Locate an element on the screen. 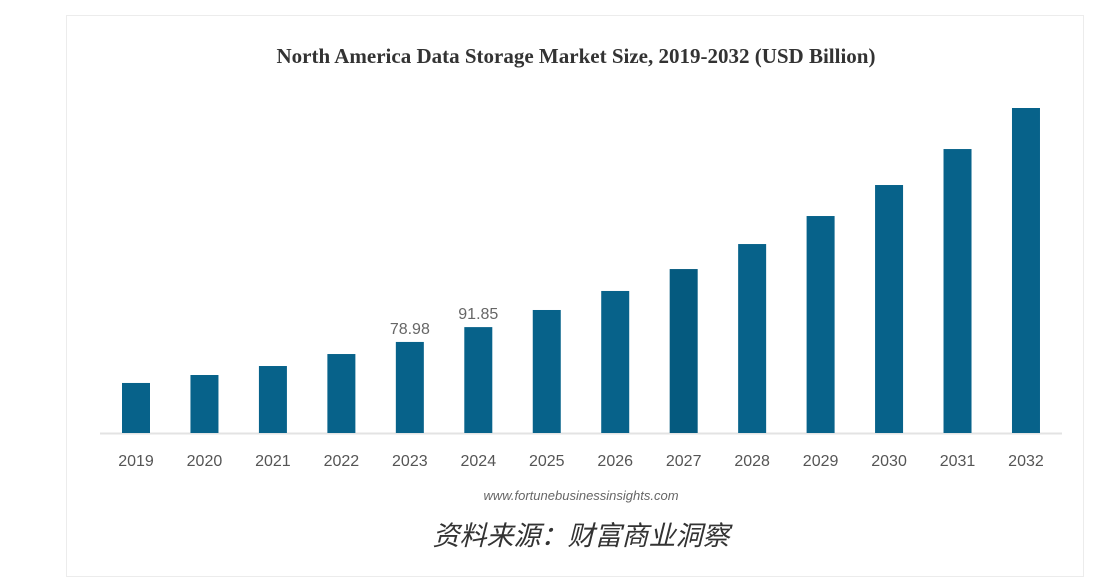 The width and height of the screenshot is (1107, 577). bar-2025 is located at coordinates (546, 371).